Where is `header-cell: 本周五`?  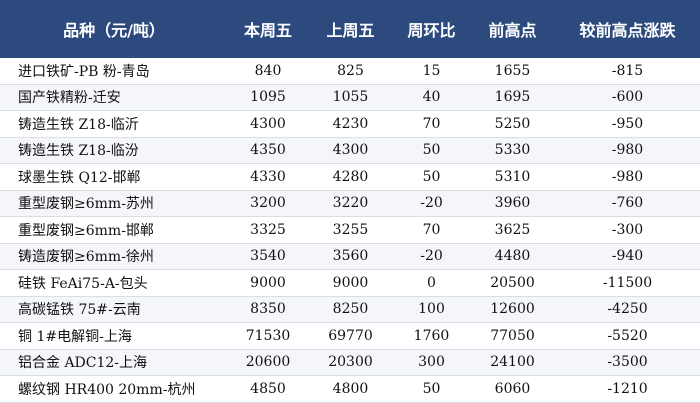 header-cell: 本周五 is located at coordinates (268, 29).